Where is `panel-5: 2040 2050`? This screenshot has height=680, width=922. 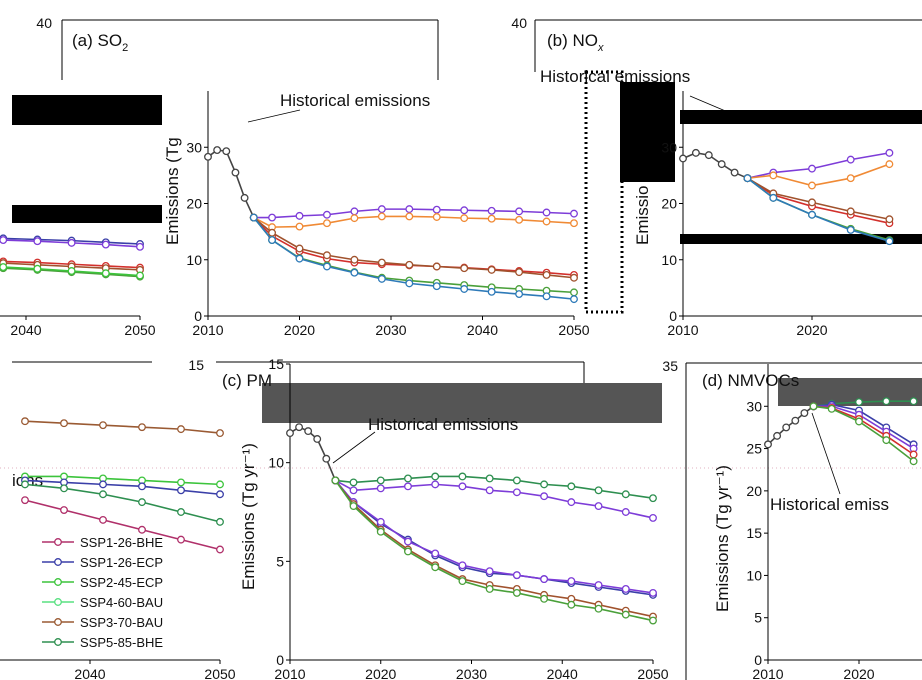 panel-5: 2040 2050 is located at coordinates (118, 548).